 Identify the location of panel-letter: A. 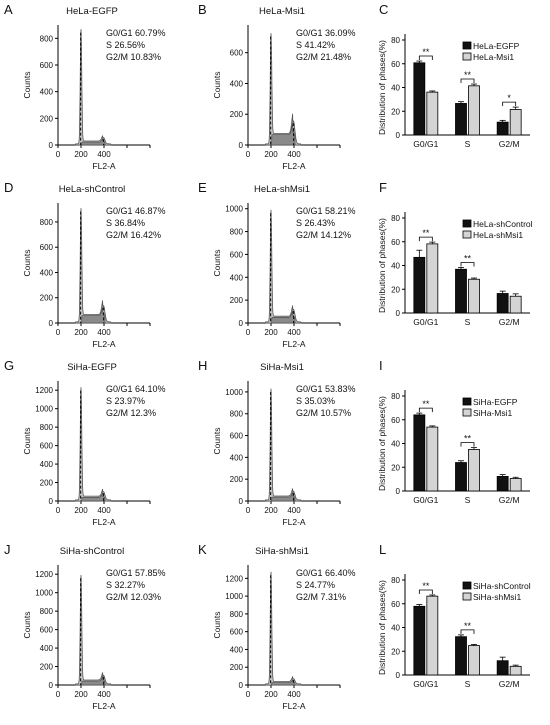
(8, 9).